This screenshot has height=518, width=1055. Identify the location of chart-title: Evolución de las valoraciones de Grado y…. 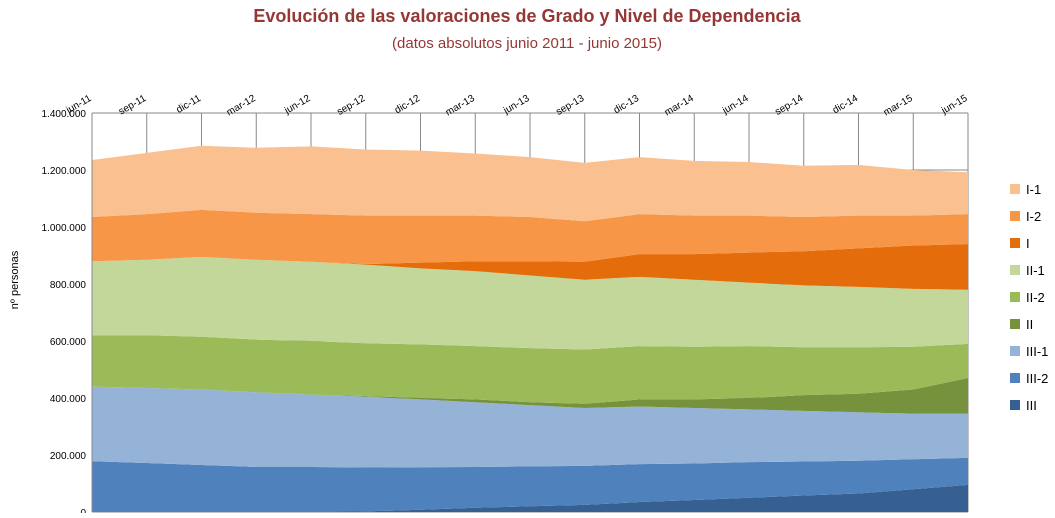
(527, 16).